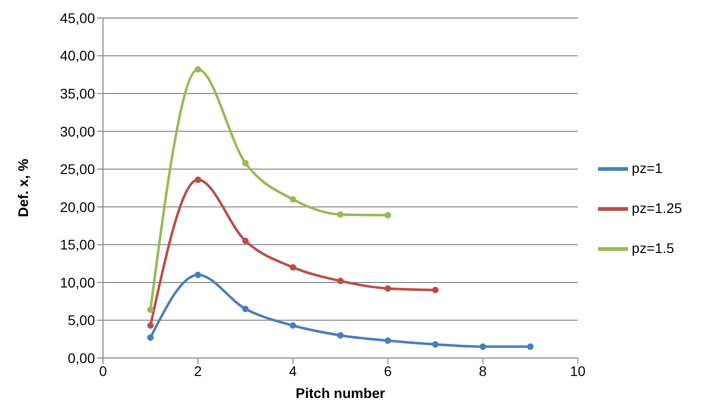 Image resolution: width=710 pixels, height=416 pixels. What do you see at coordinates (78, 169) in the screenshot?
I see `y-tick-label: 25,00` at bounding box center [78, 169].